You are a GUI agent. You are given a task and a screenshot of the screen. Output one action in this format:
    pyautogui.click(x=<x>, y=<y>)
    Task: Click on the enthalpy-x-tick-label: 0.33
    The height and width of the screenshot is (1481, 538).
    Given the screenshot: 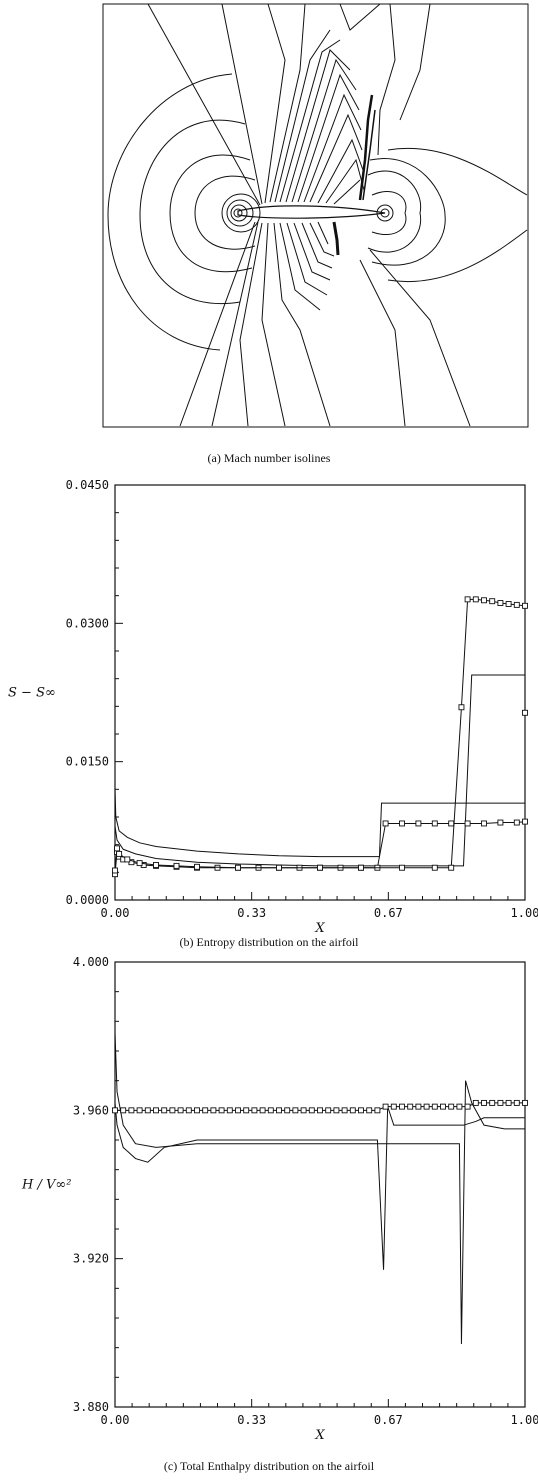 What is the action you would take?
    pyautogui.click(x=251, y=1420)
    